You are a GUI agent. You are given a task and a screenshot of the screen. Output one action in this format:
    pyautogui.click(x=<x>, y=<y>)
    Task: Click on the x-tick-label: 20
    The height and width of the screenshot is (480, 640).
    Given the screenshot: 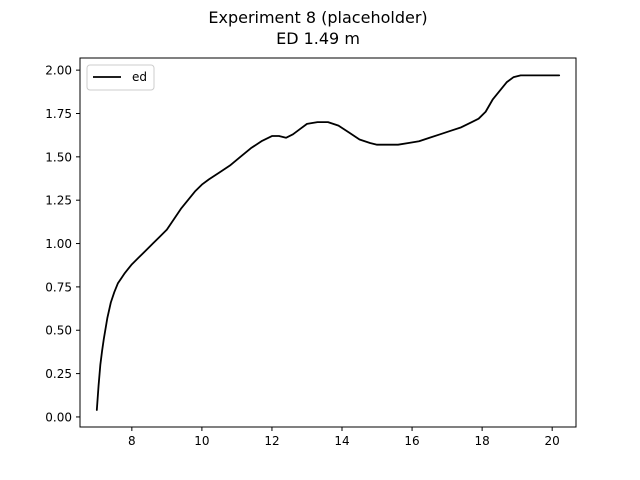 What is the action you would take?
    pyautogui.click(x=552, y=441)
    